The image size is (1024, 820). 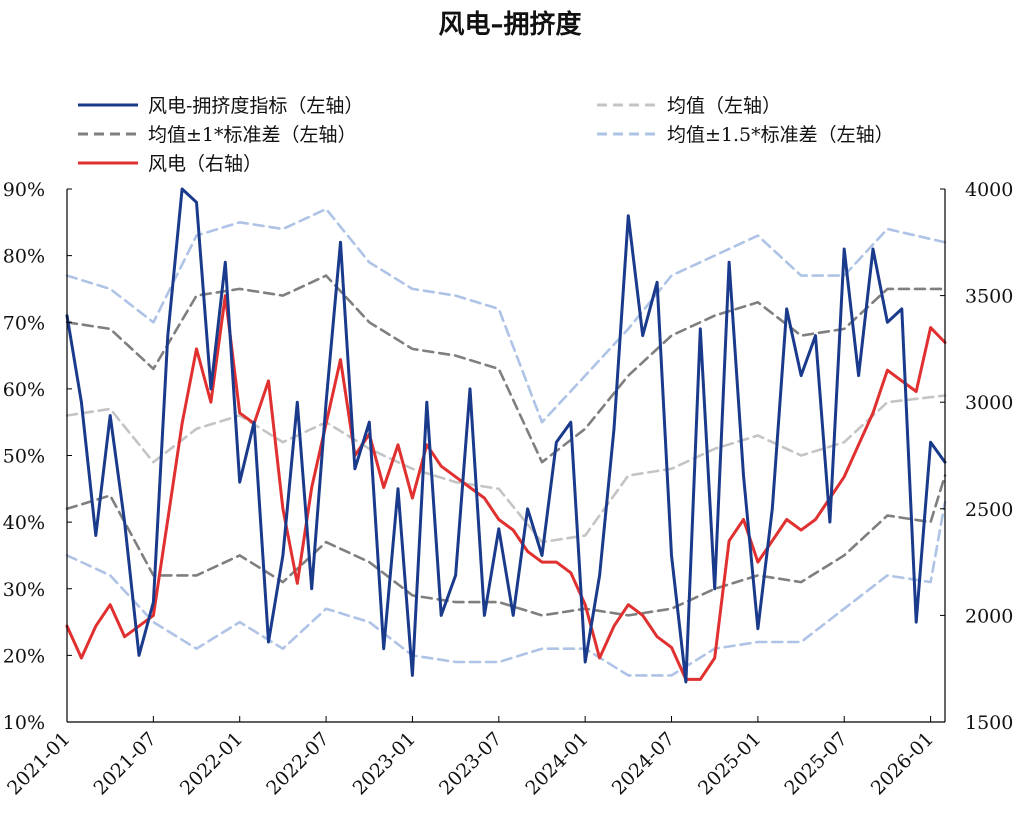 I want to click on y-right-tick-label: 1500, so click(x=989, y=723).